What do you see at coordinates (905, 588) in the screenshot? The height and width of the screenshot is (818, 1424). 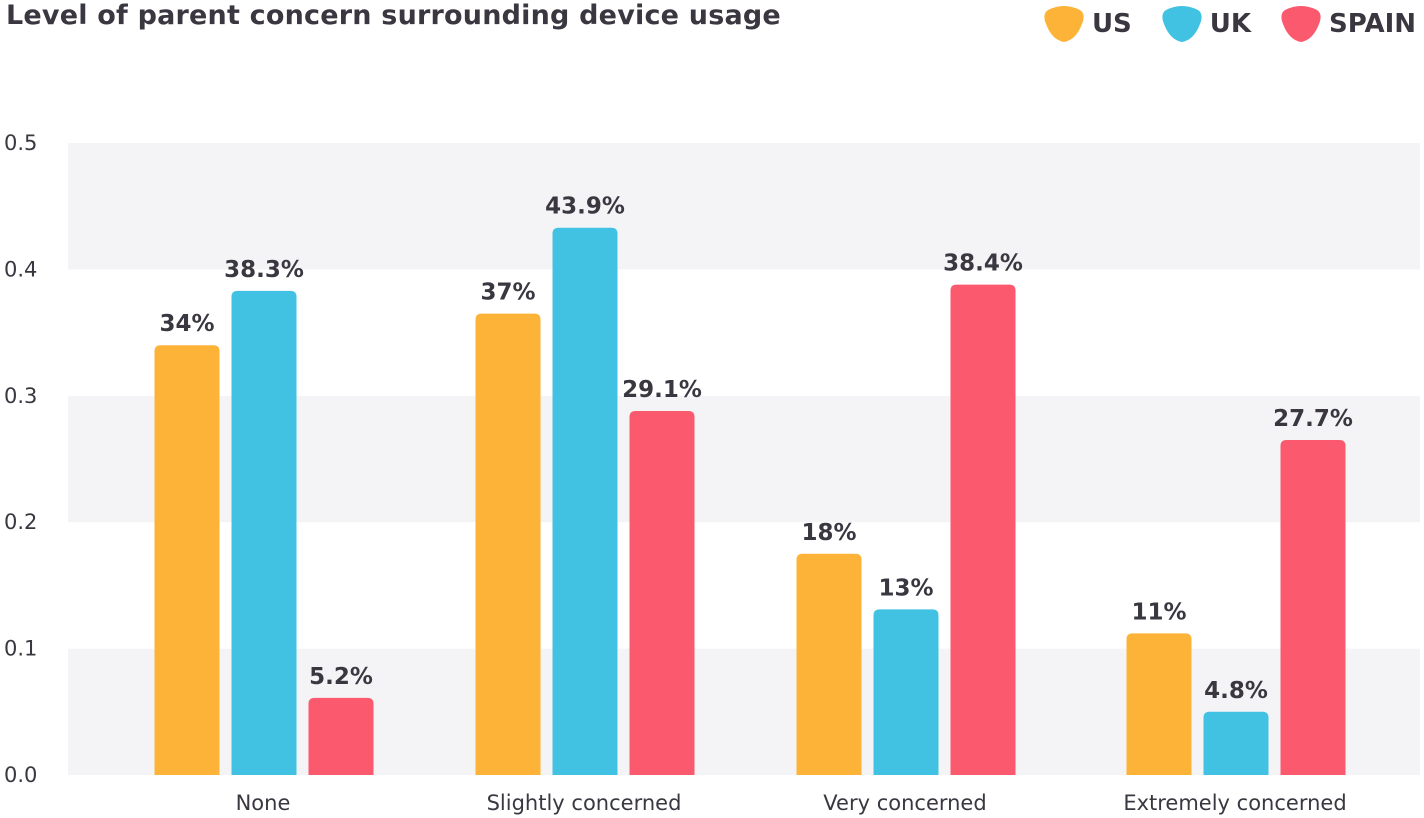 I see `data-label: 13%` at bounding box center [905, 588].